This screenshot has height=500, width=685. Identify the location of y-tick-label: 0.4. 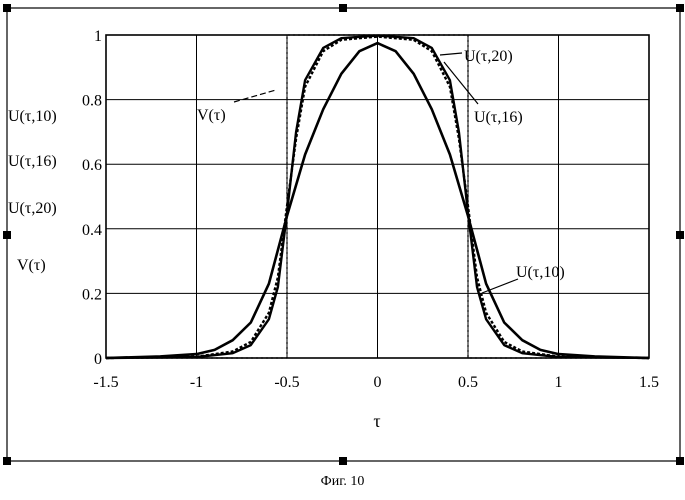
(92, 230).